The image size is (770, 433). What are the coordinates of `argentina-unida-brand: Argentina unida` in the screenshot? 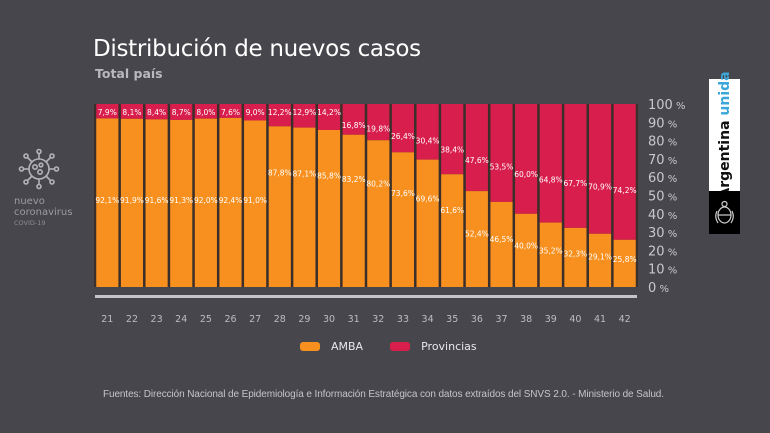 It's located at (724, 152).